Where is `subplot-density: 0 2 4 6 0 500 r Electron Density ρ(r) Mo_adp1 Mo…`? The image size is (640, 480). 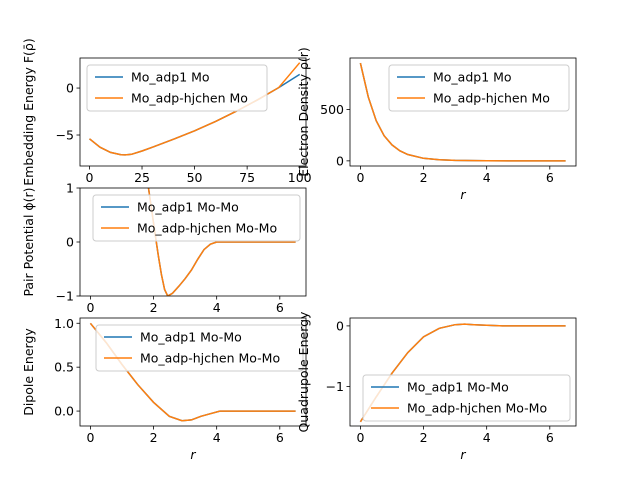
subplot-density: 0 2 4 6 0 500 r Electron Density ρ(r) Mo_adp1 Mo… is located at coordinates (436, 124).